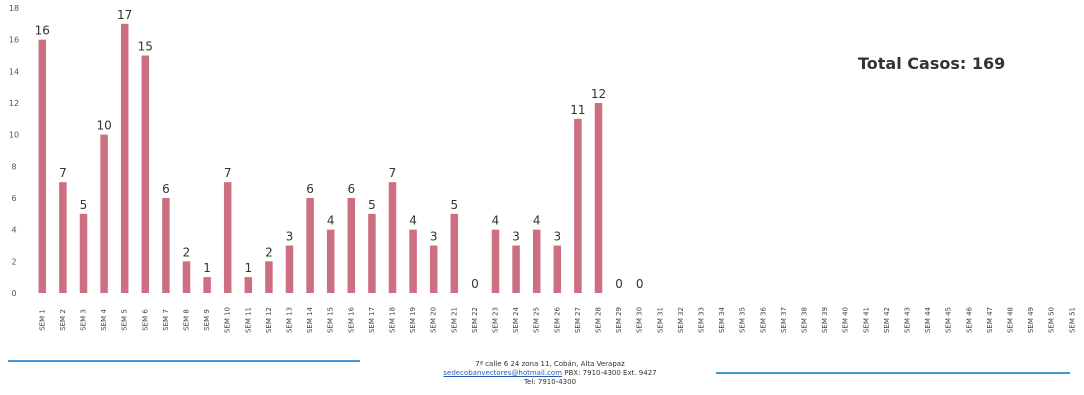 The image size is (1084, 395). What do you see at coordinates (1011, 320) in the screenshot?
I see `x-tick-label: SEM 48` at bounding box center [1011, 320].